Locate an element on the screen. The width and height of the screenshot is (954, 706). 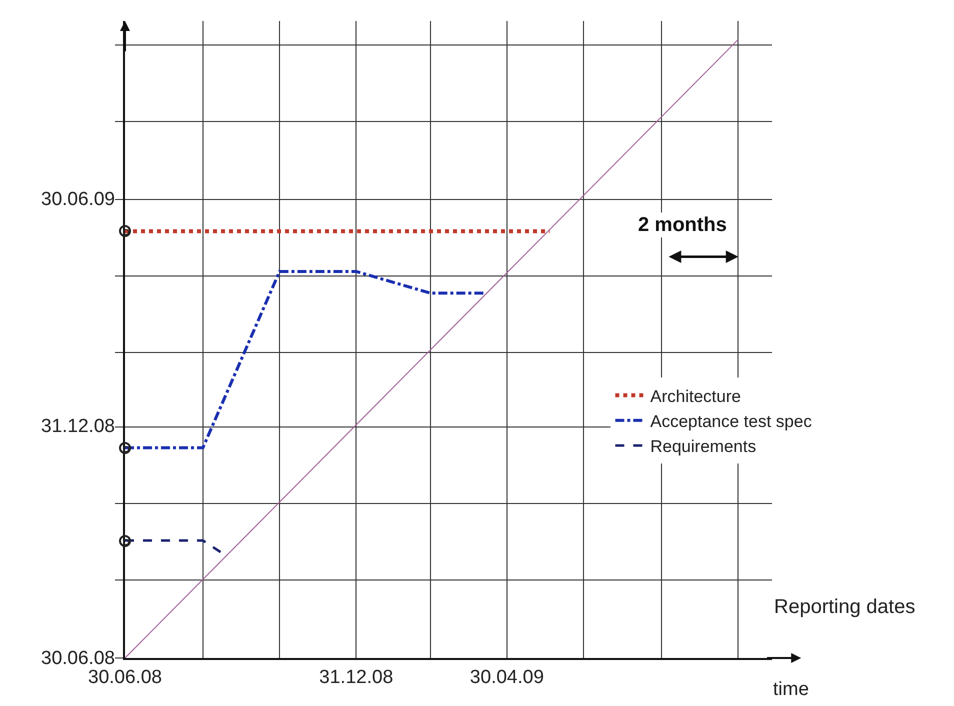
annotation: 2 months is located at coordinates (682, 225).